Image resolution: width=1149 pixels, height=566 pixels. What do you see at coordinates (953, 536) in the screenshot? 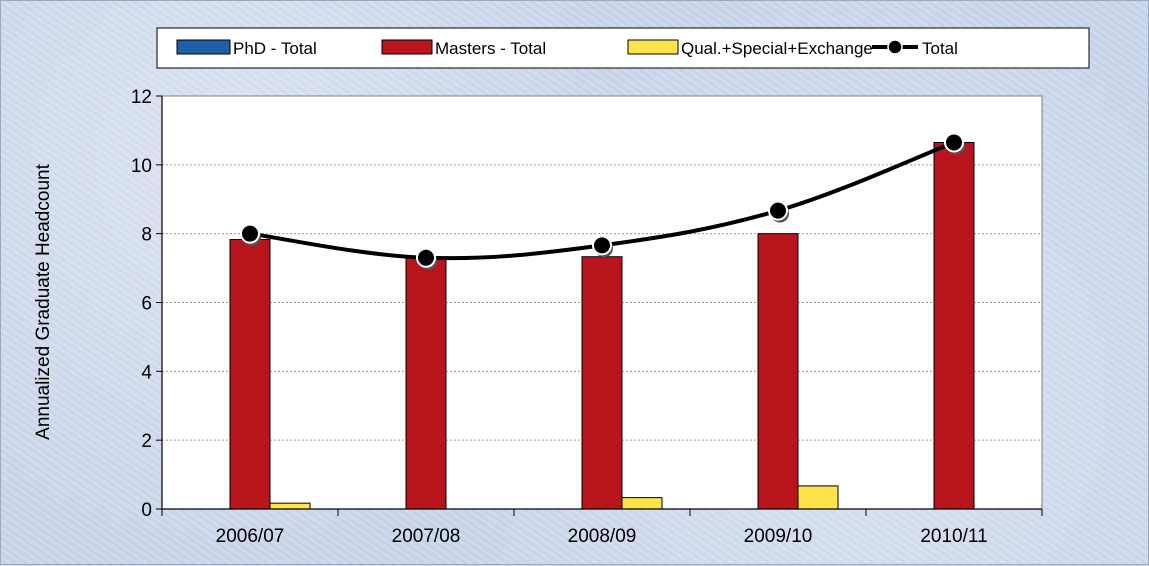
I see `x-tick-label: 2010/11` at bounding box center [953, 536].